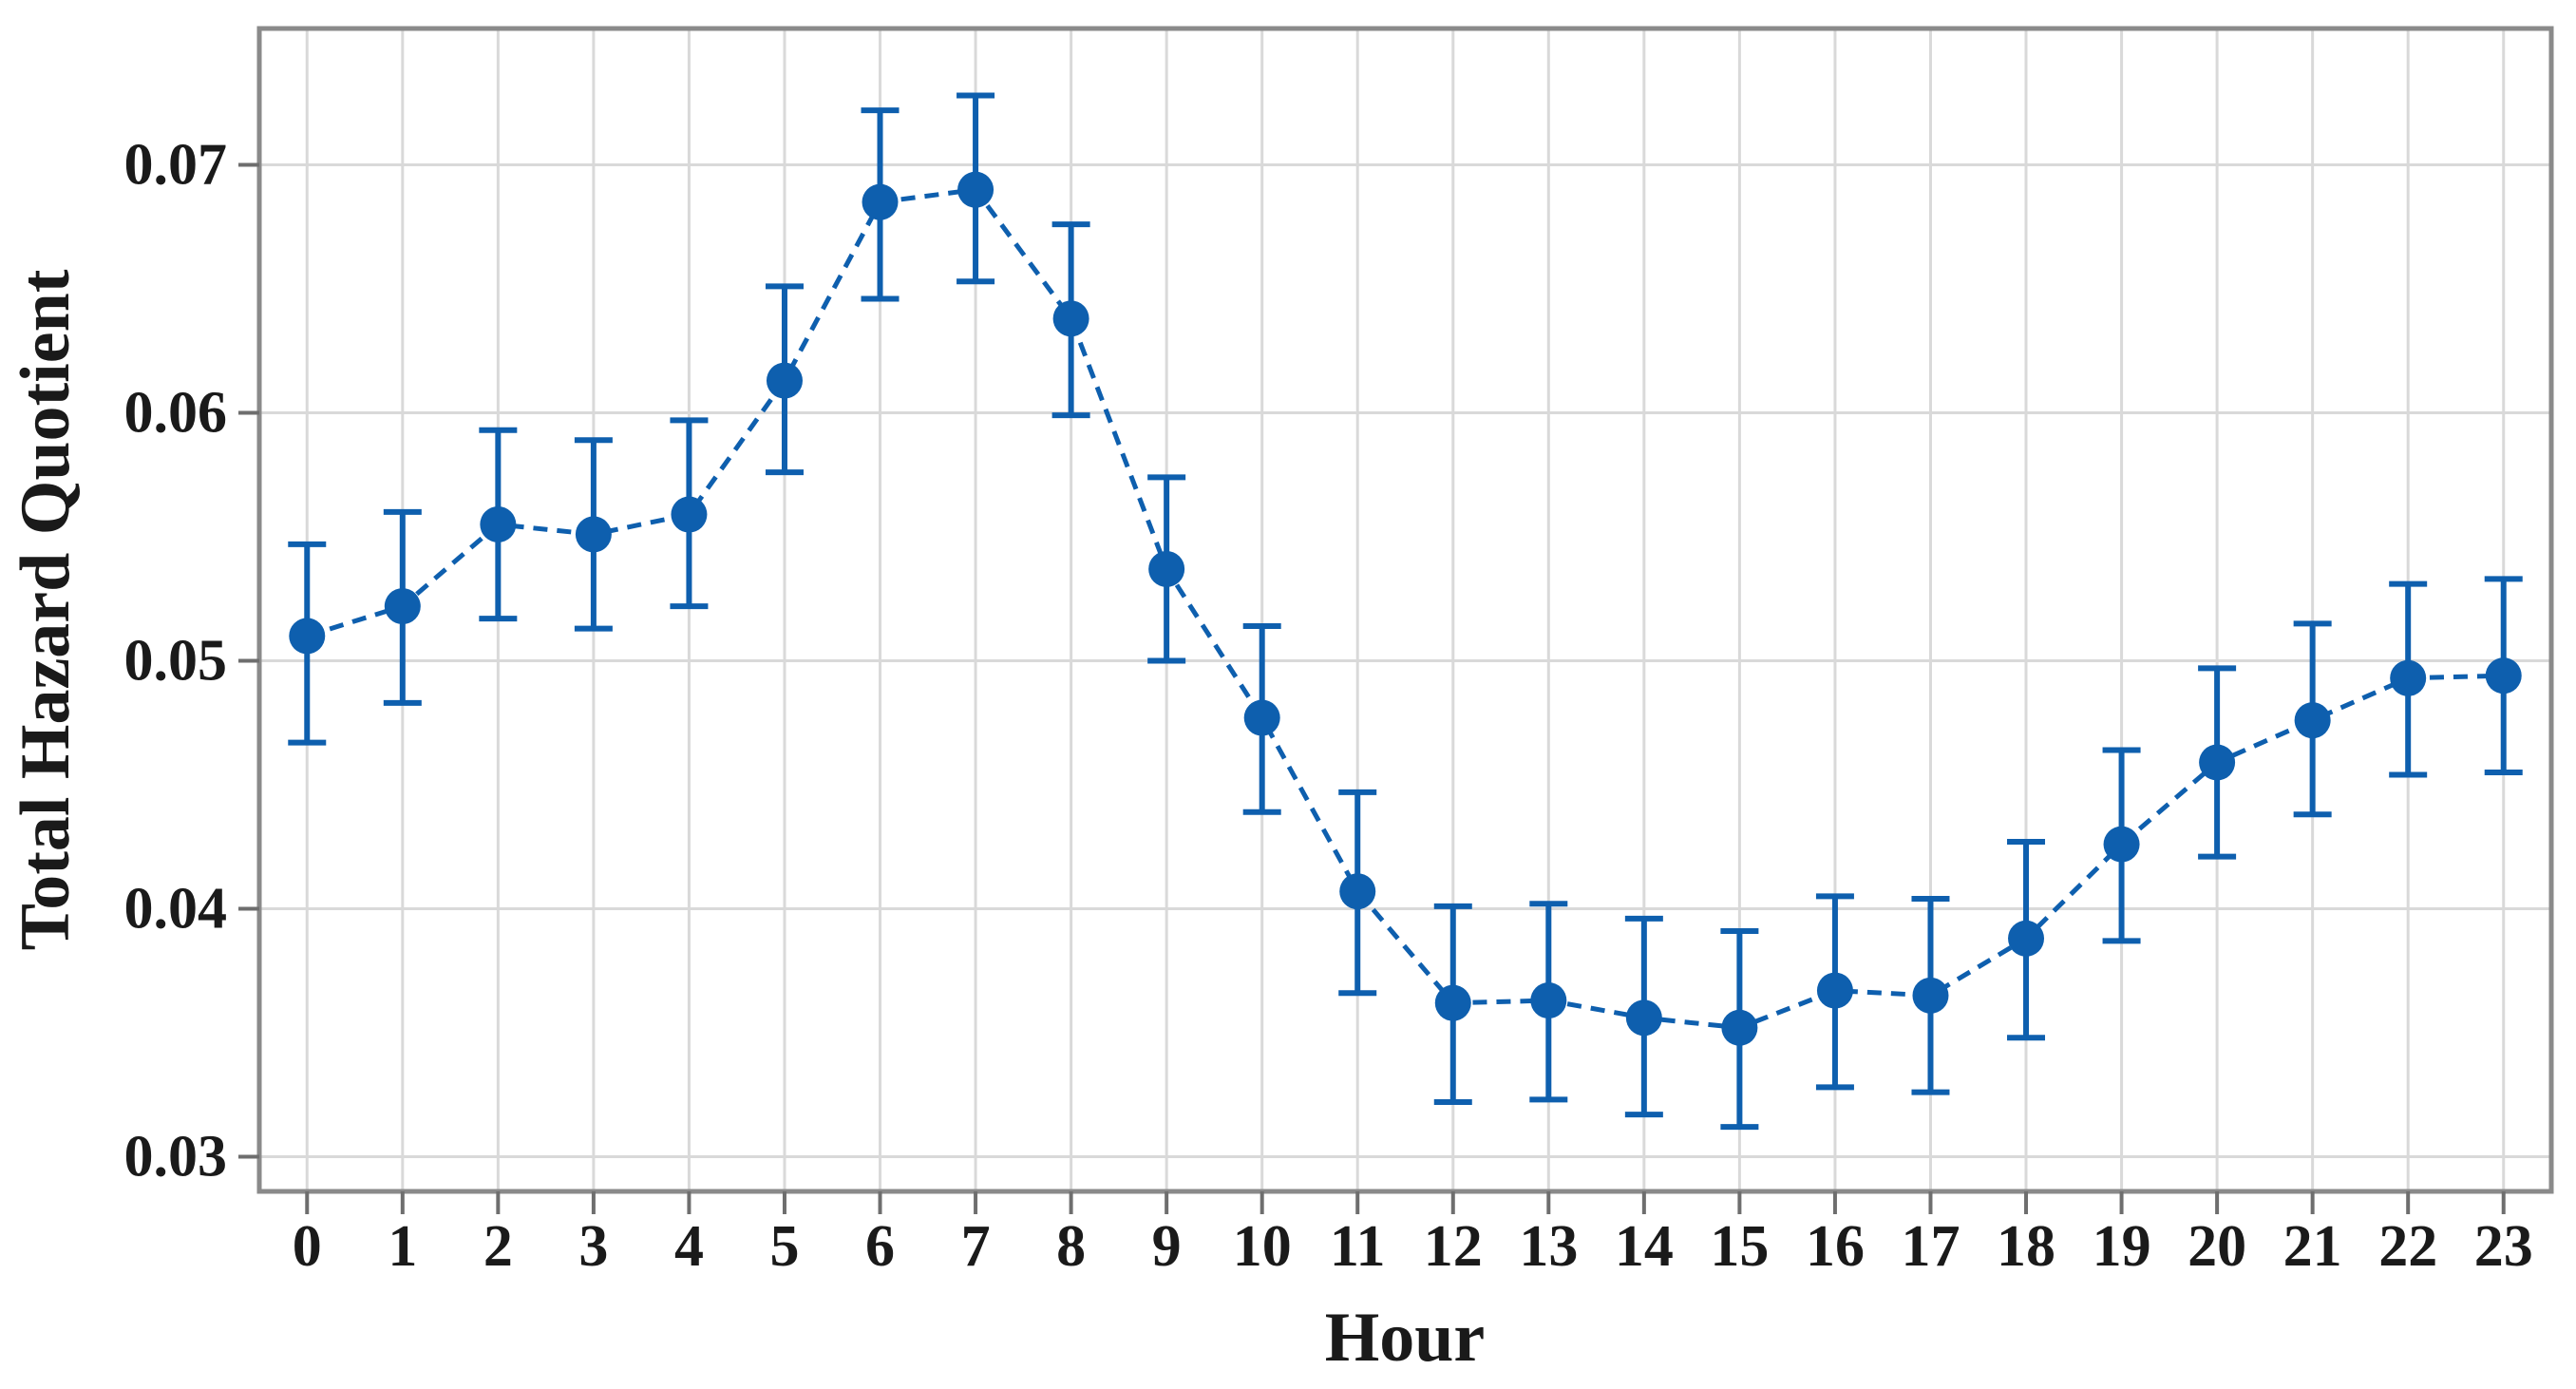 The width and height of the screenshot is (2576, 1389). I want to click on x-tick-label: 20, so click(2217, 1246).